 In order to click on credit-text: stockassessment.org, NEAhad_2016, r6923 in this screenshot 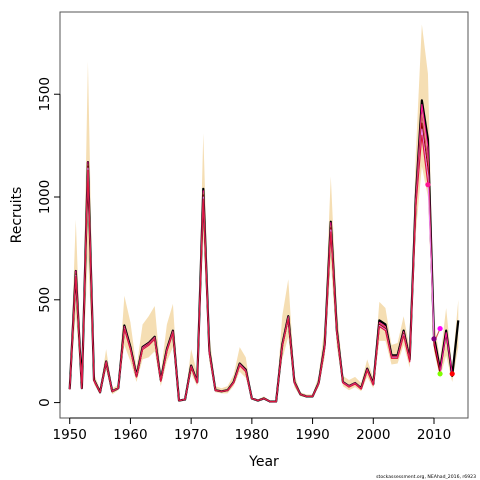, I will do `click(426, 477)`.